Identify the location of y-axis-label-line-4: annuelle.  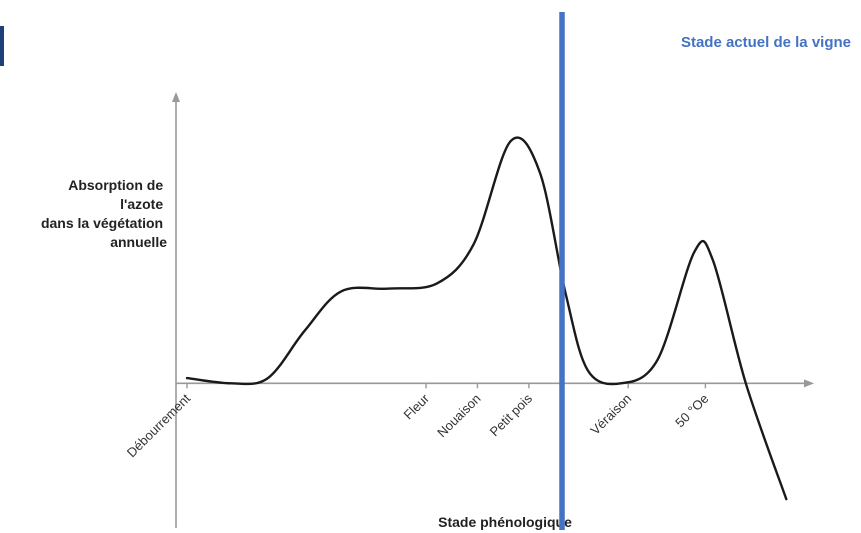
(138, 242).